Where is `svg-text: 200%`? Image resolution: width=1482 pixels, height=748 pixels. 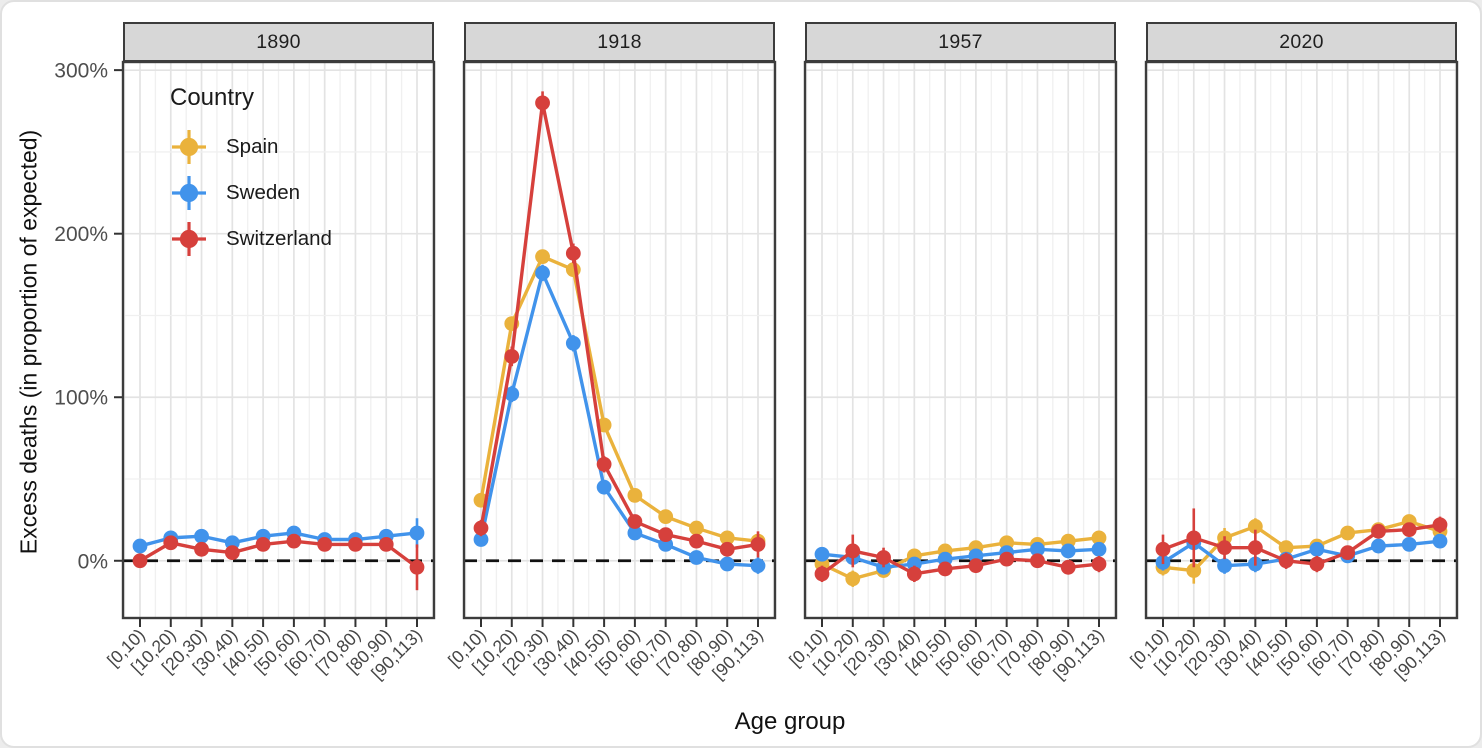 svg-text: 200% is located at coordinates (81, 234).